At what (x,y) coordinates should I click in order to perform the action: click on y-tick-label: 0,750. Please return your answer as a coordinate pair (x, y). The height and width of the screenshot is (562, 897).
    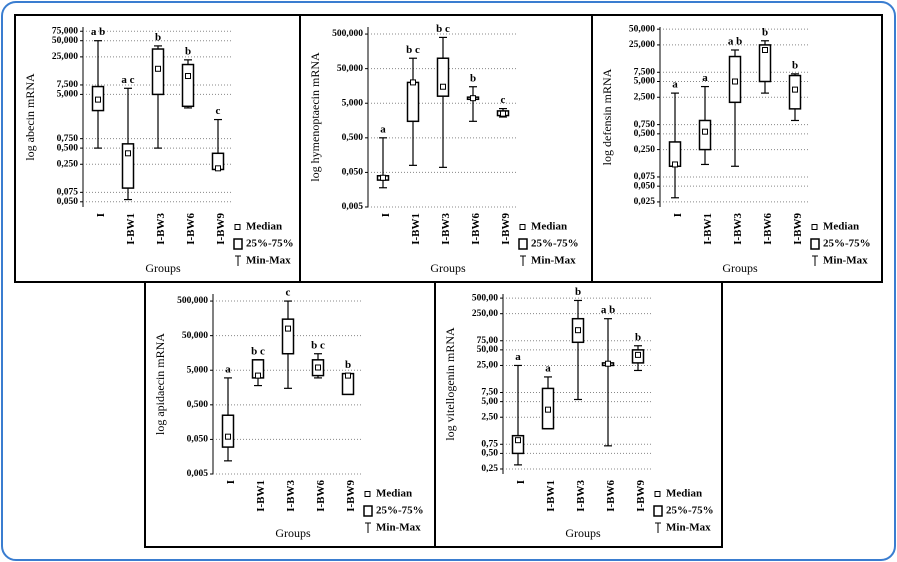
    Looking at the image, I should click on (645, 125).